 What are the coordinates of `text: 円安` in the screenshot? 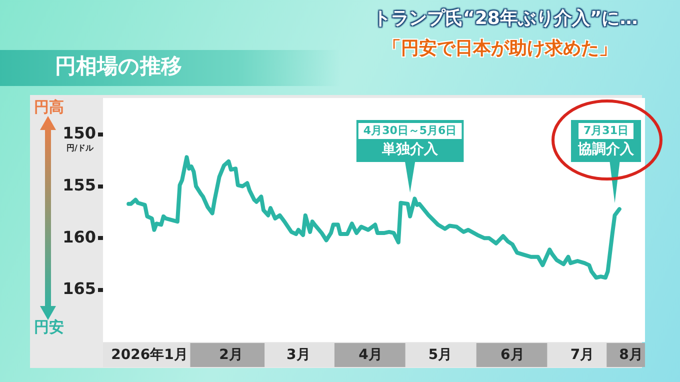 It's located at (49, 327).